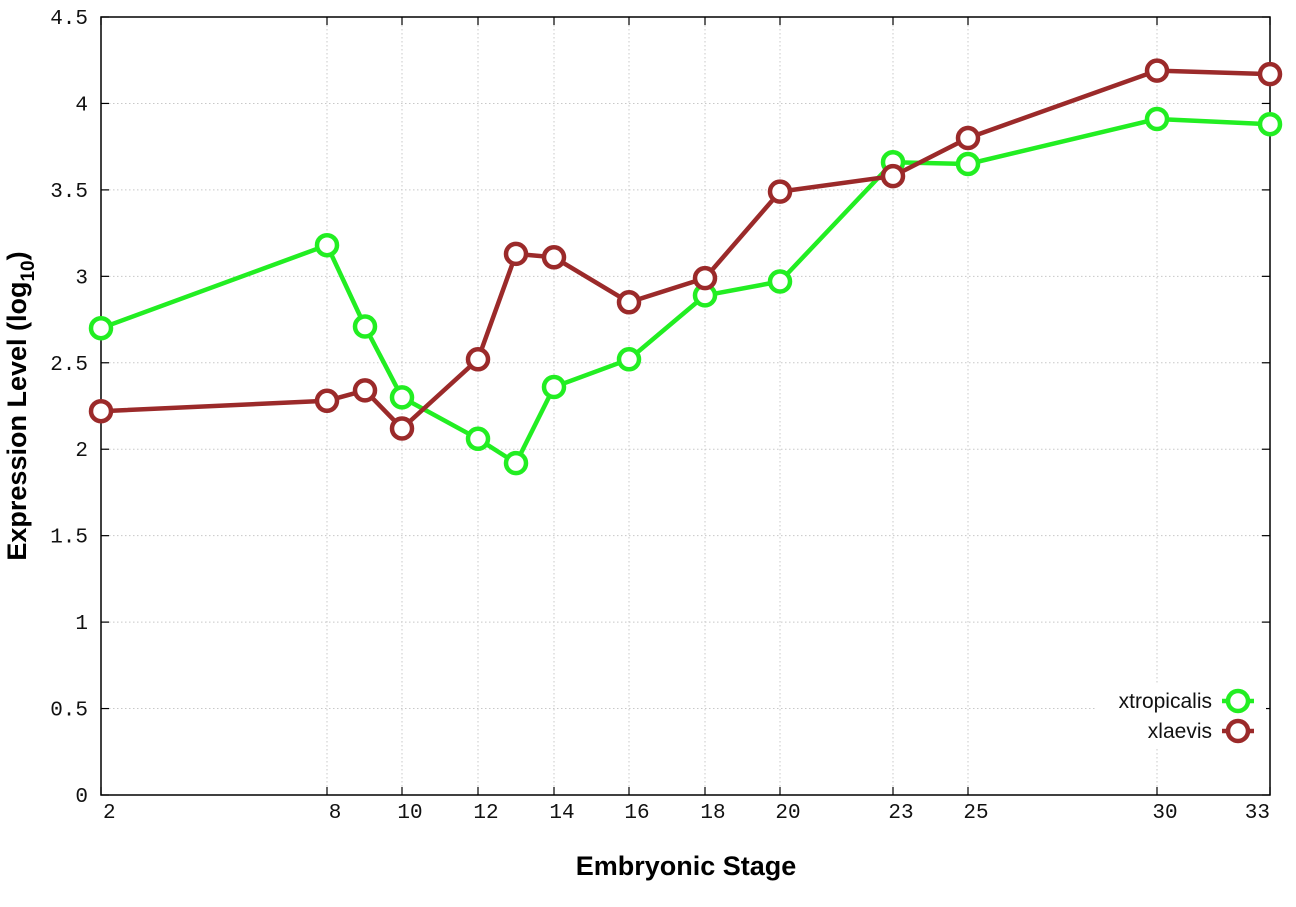  I want to click on legend: xtropicalis xlaevis, so click(1181, 716).